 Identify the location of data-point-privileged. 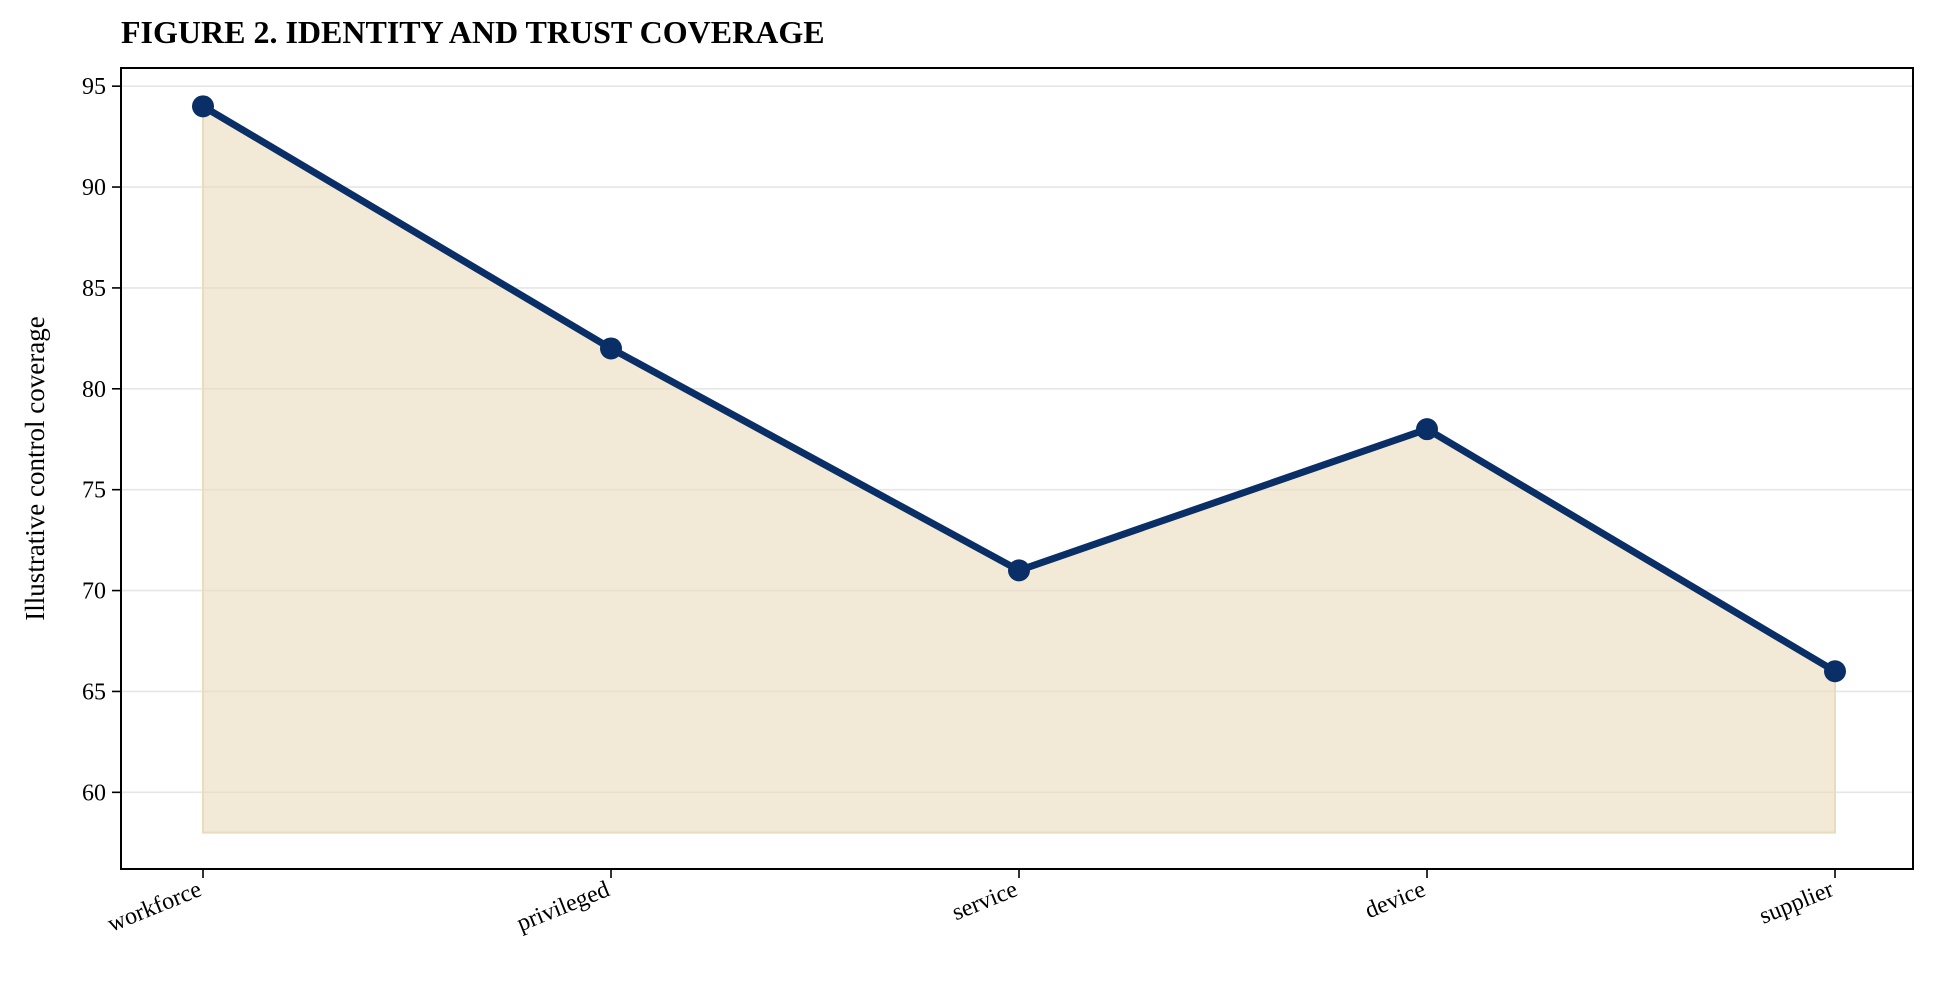
(611, 348).